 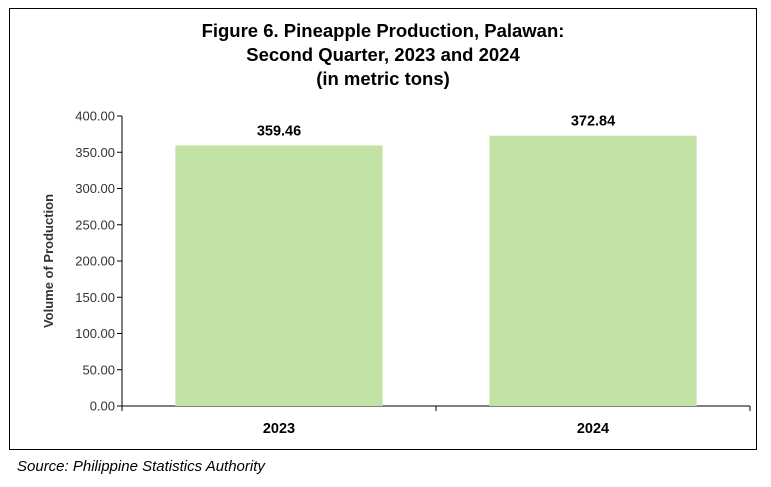 What do you see at coordinates (95, 297) in the screenshot?
I see `y-tick-label: 150.00` at bounding box center [95, 297].